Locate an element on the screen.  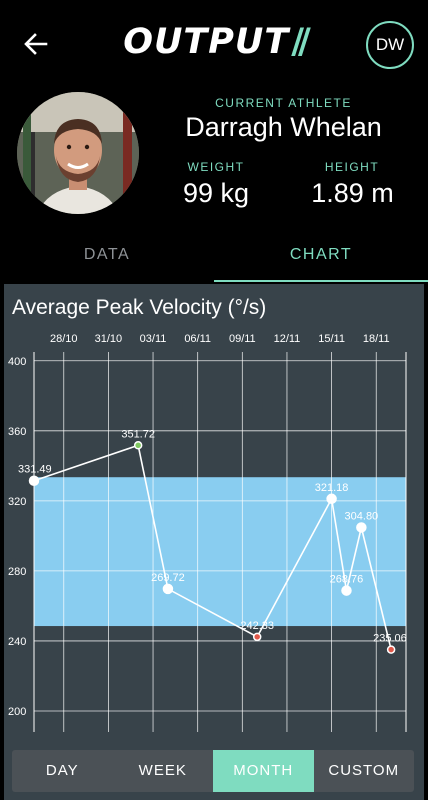
current-athlete-label: CURRENT ATHLETE is located at coordinates (283, 103).